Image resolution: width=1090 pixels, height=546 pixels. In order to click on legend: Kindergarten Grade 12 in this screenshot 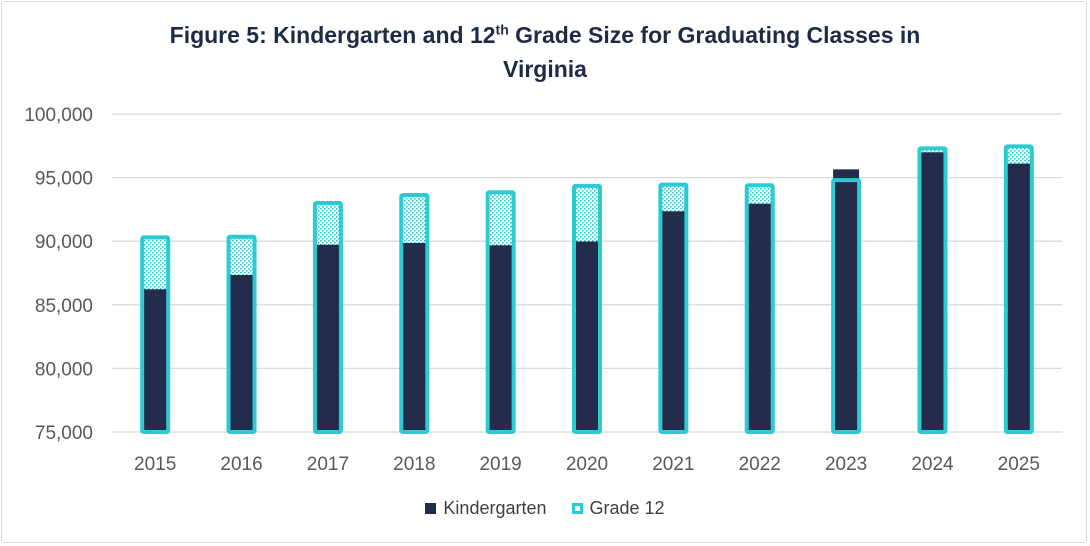, I will do `click(545, 508)`.